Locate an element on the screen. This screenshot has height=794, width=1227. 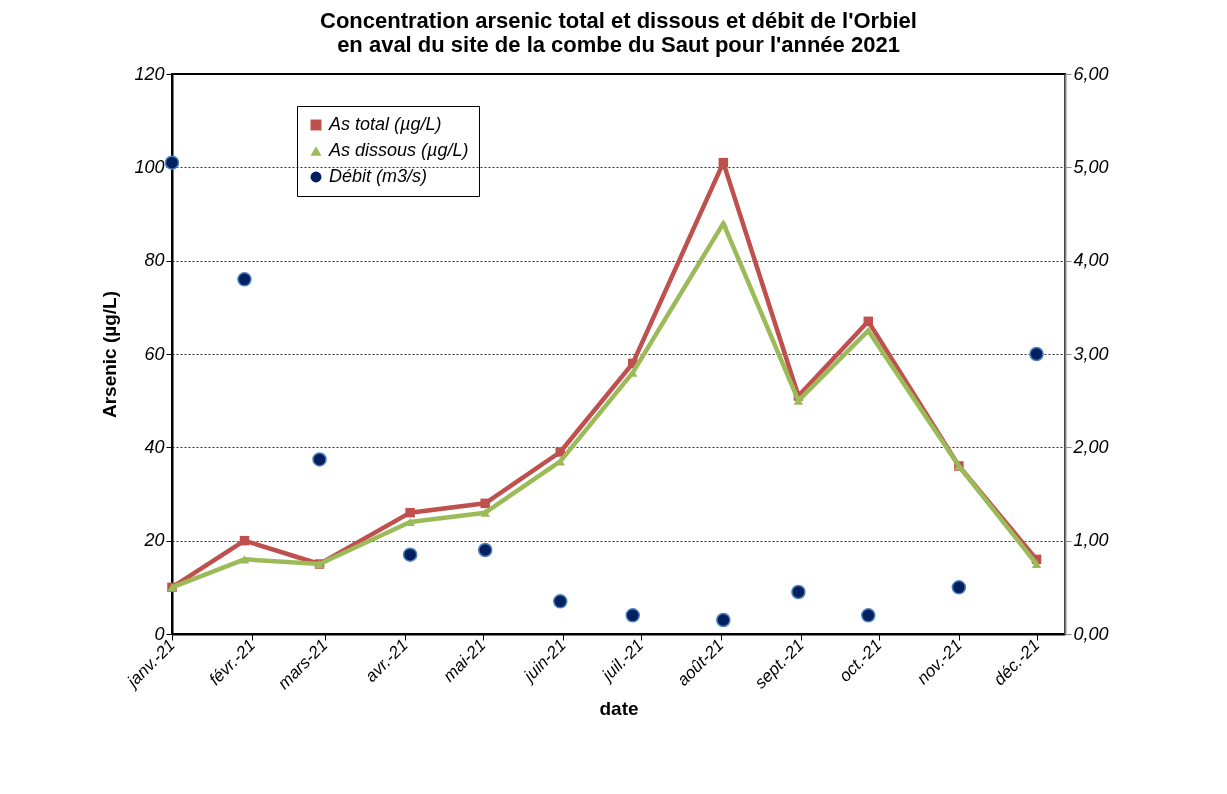
x-axis-title: date is located at coordinates (619, 709).